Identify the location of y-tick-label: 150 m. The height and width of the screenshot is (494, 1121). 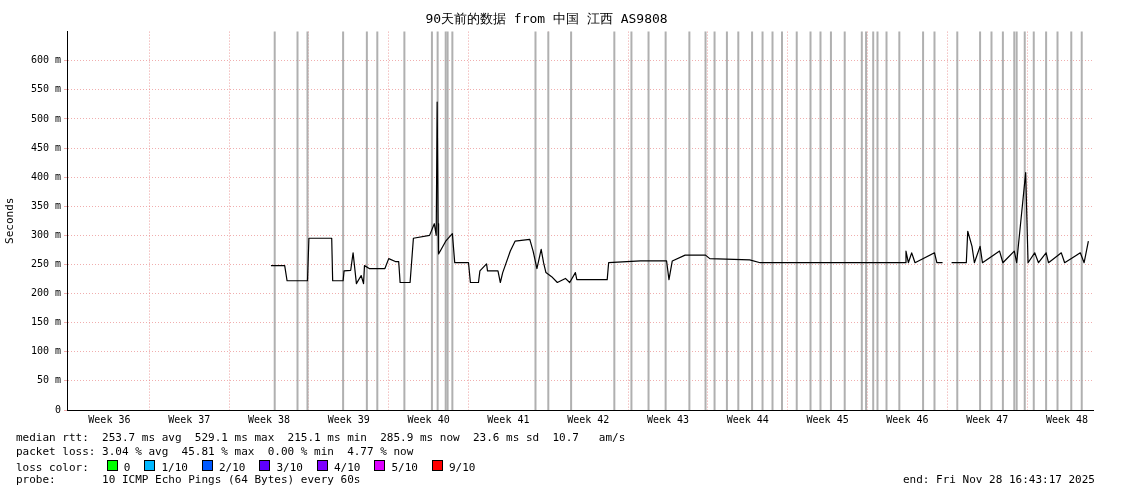
(45, 322).